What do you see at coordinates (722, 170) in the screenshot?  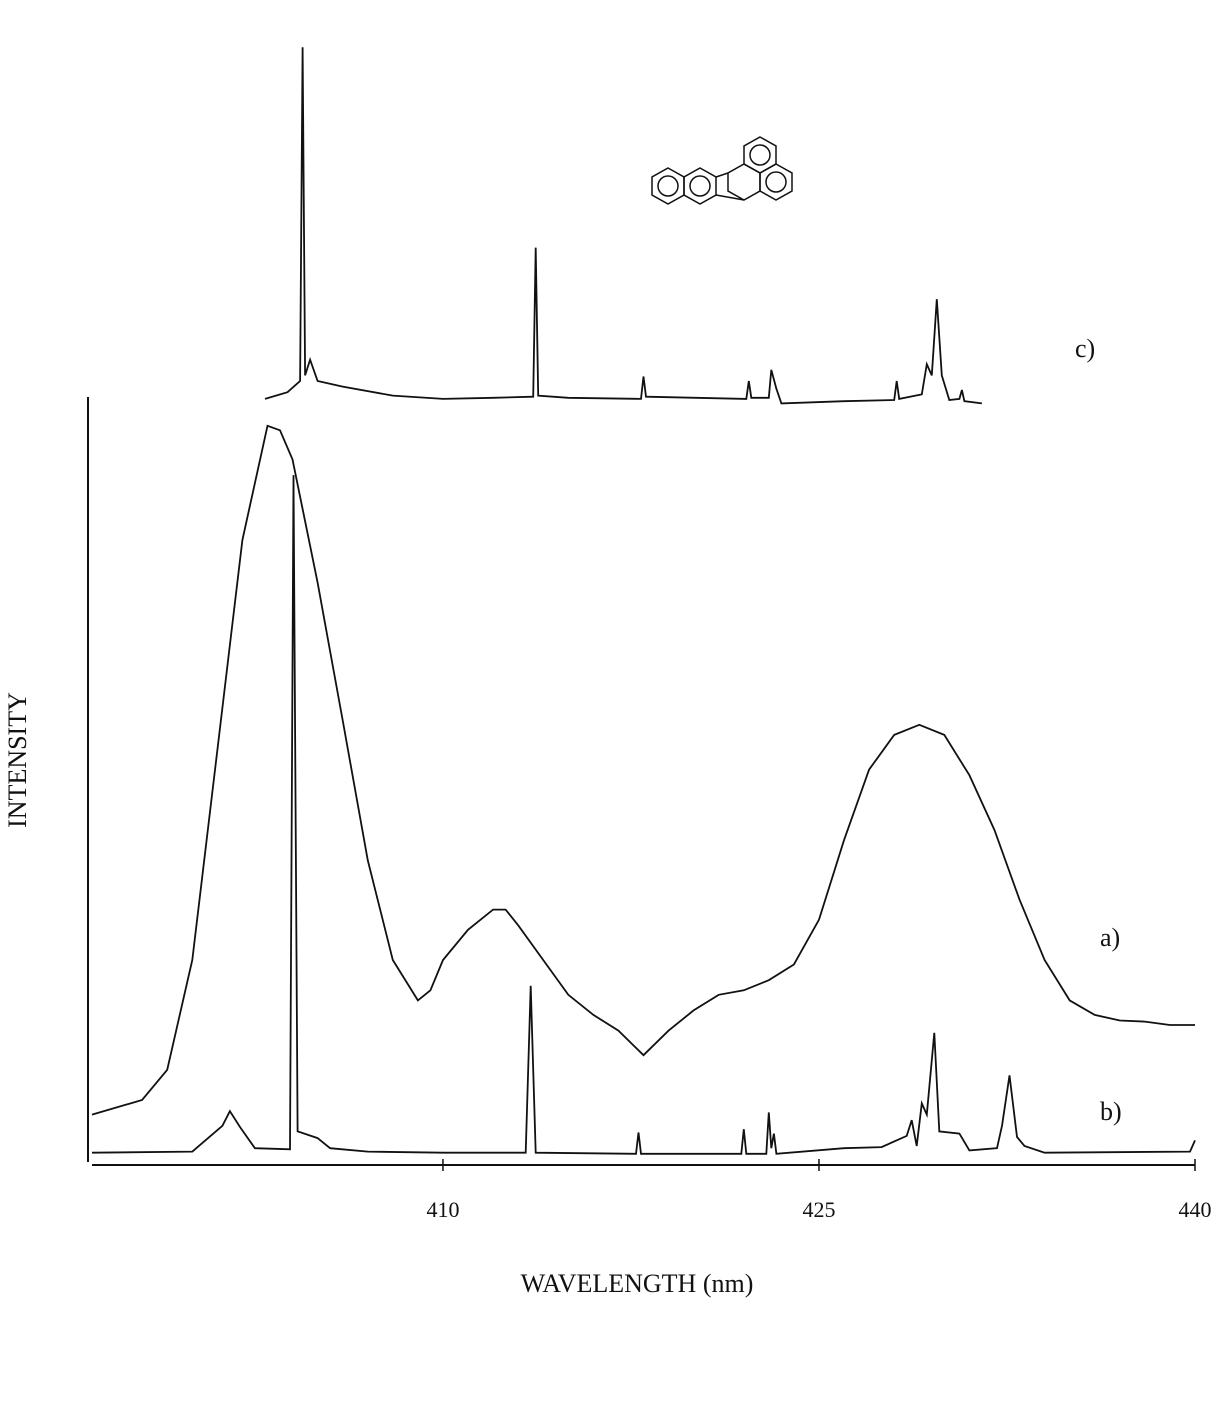 I see `molecule` at bounding box center [722, 170].